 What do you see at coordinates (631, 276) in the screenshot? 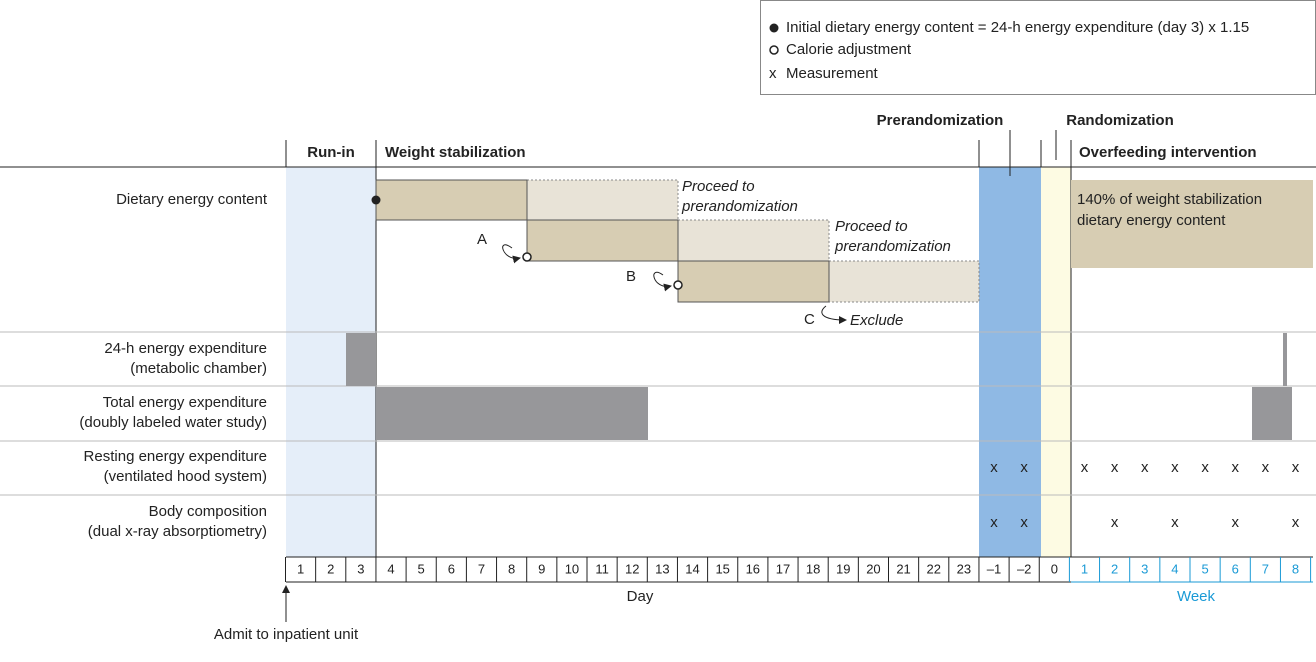
I see `step-label: B` at bounding box center [631, 276].